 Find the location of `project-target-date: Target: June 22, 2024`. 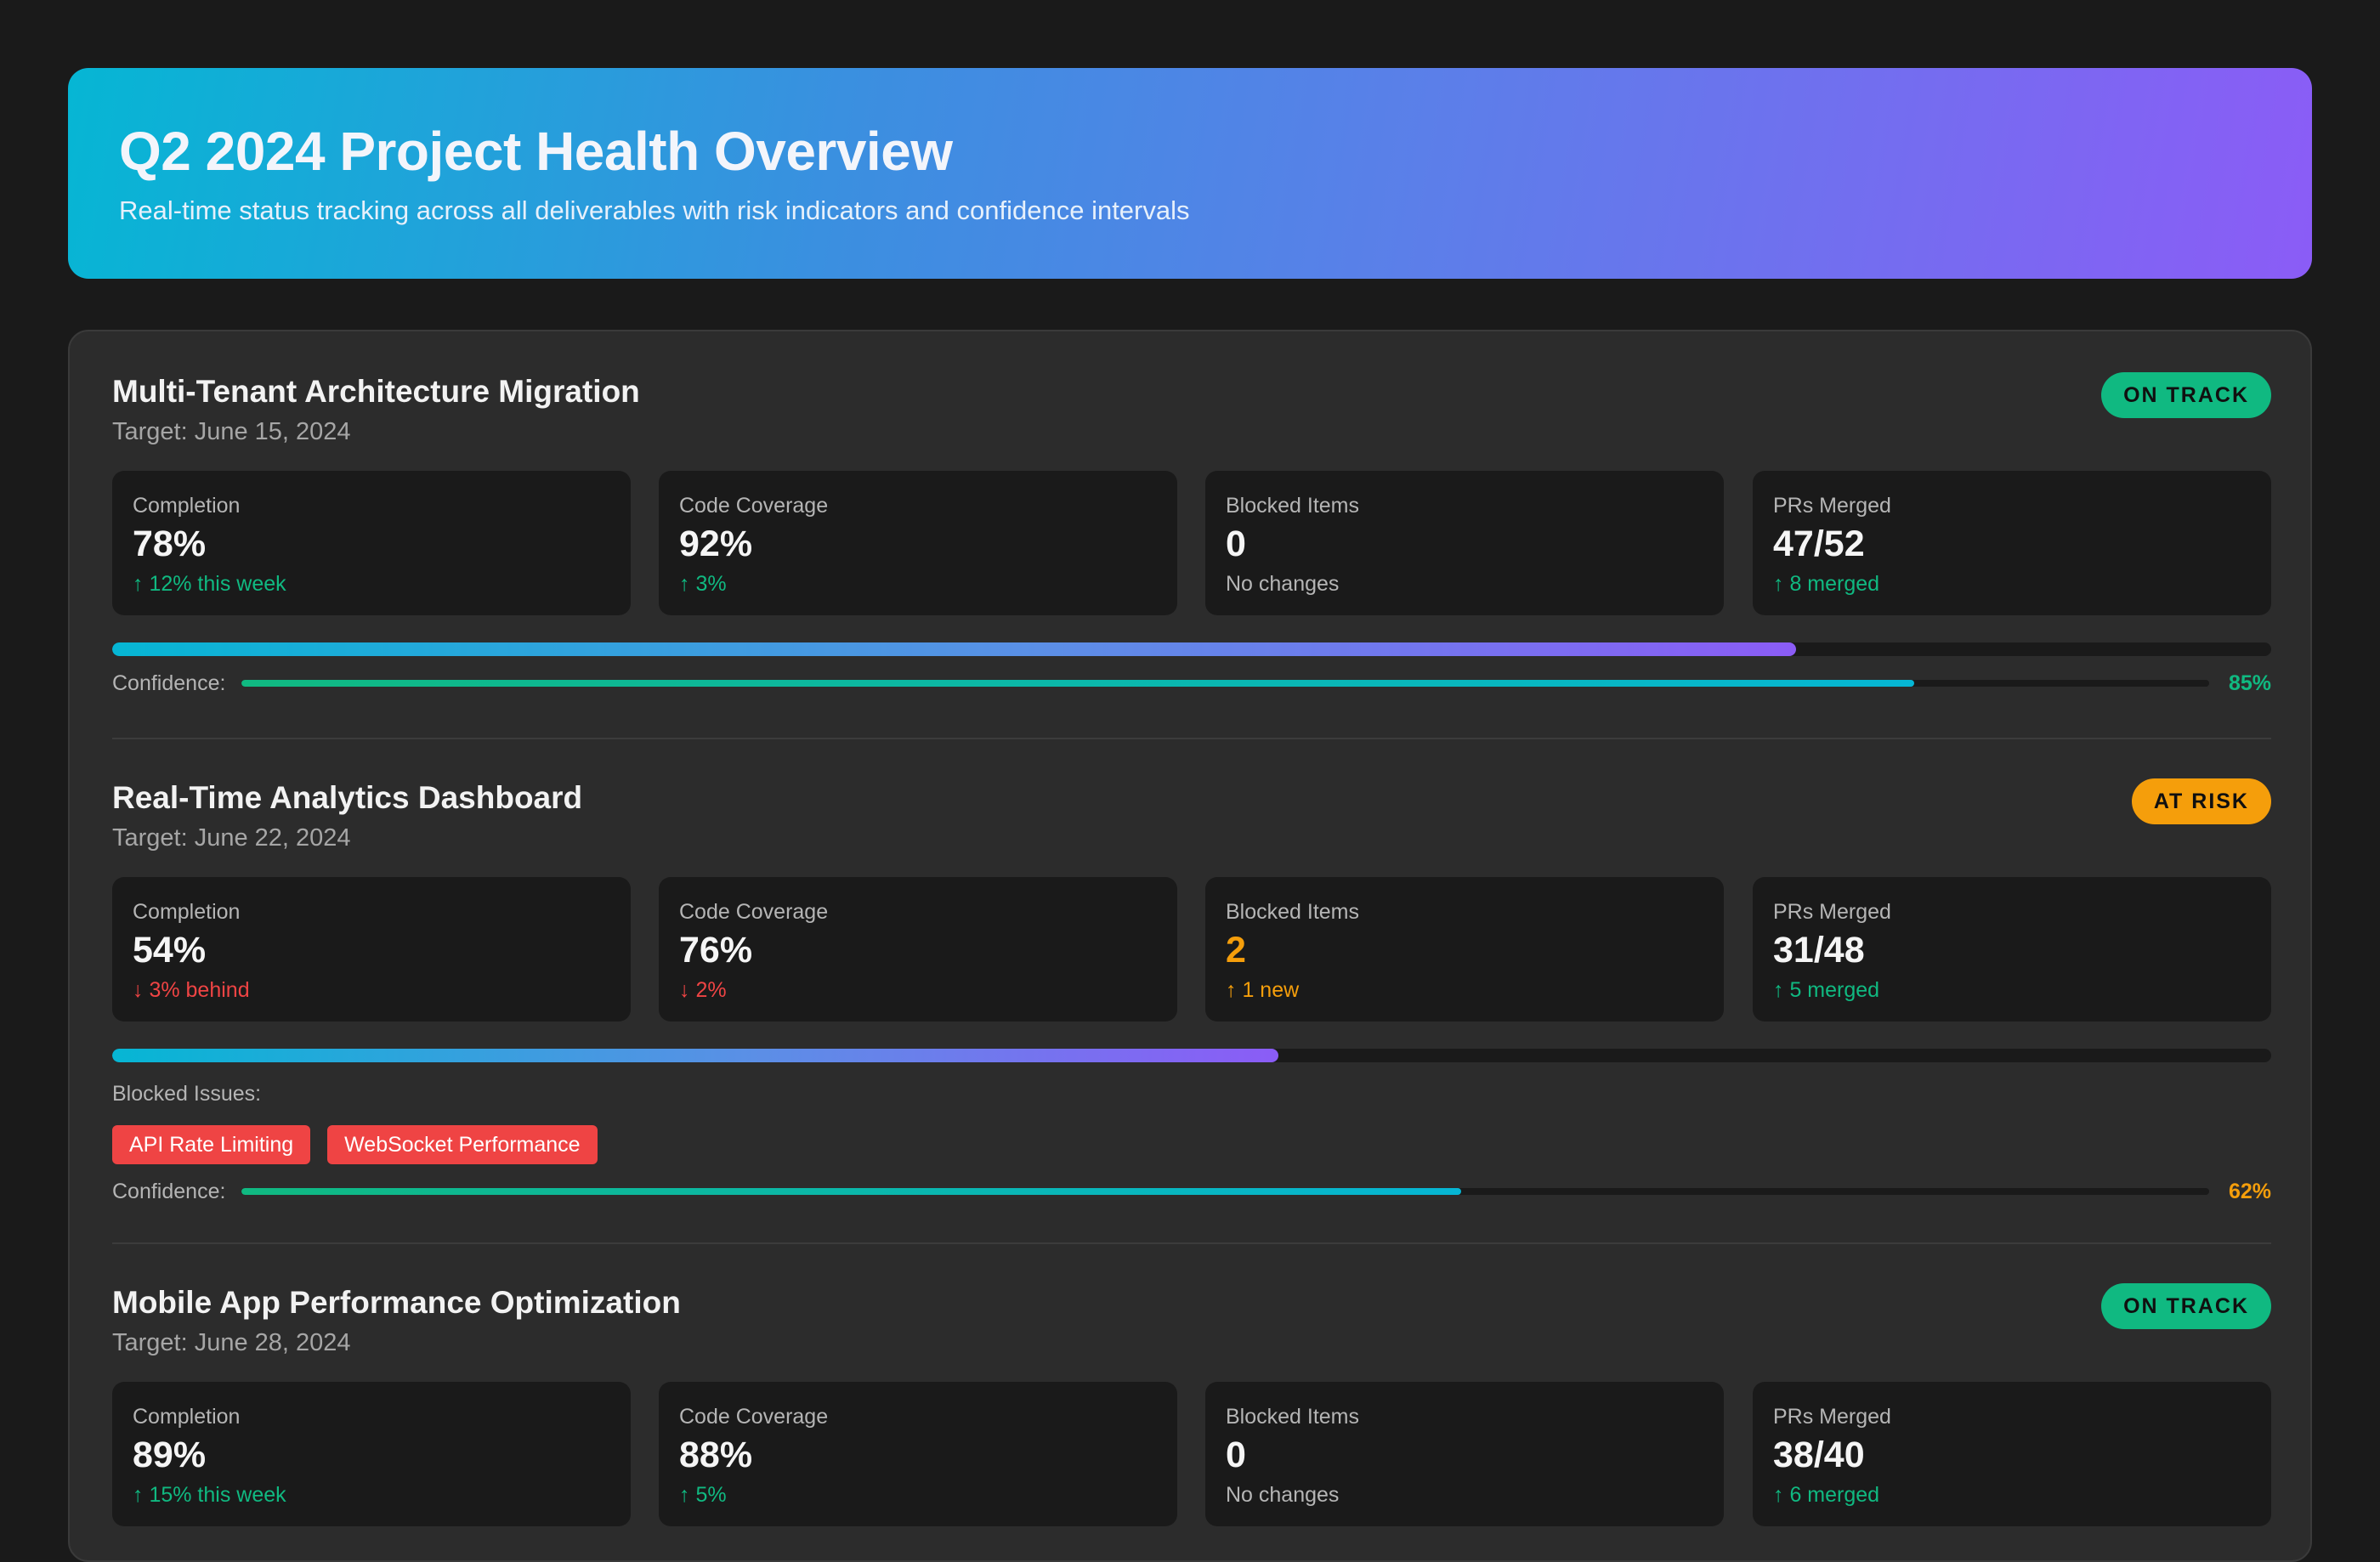

project-target-date: Target: June 22, 2024 is located at coordinates (231, 838).